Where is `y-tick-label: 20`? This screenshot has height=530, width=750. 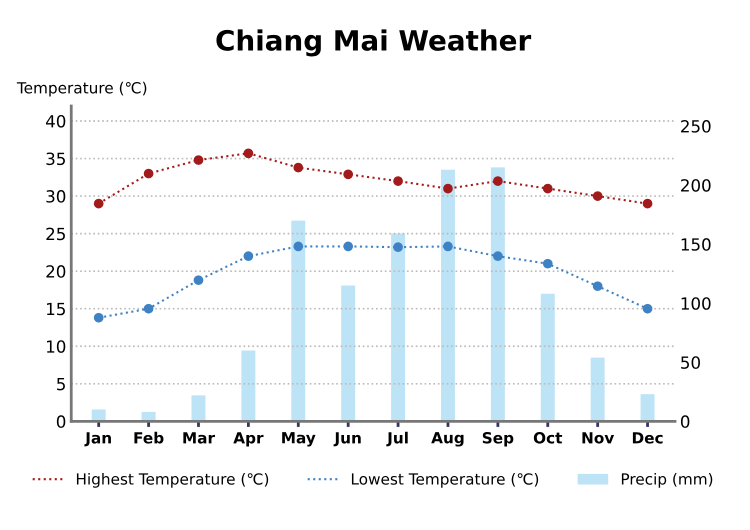 y-tick-label: 20 is located at coordinates (56, 271).